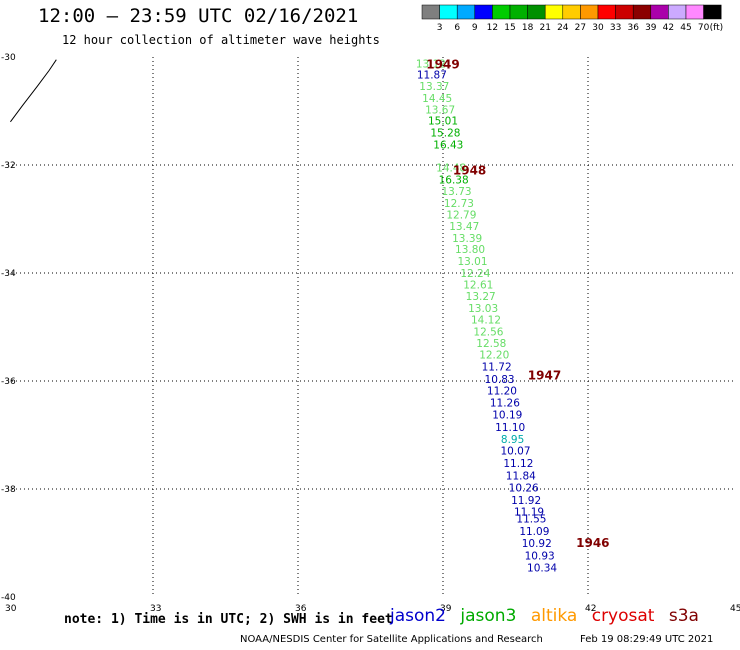  I want to click on colorbar-label: 30, so click(598, 28).